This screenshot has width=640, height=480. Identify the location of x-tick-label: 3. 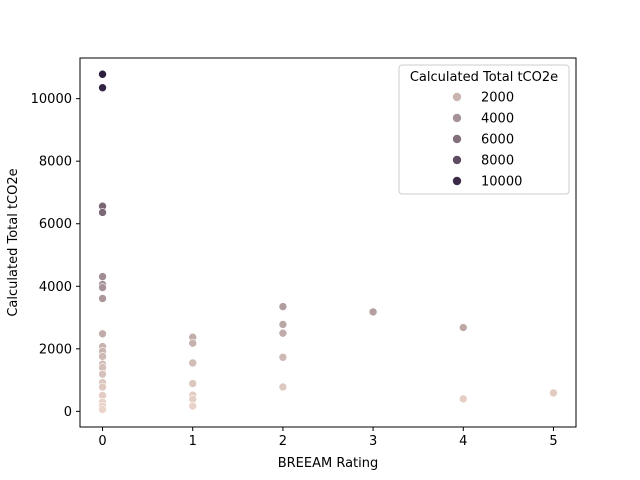
(373, 441).